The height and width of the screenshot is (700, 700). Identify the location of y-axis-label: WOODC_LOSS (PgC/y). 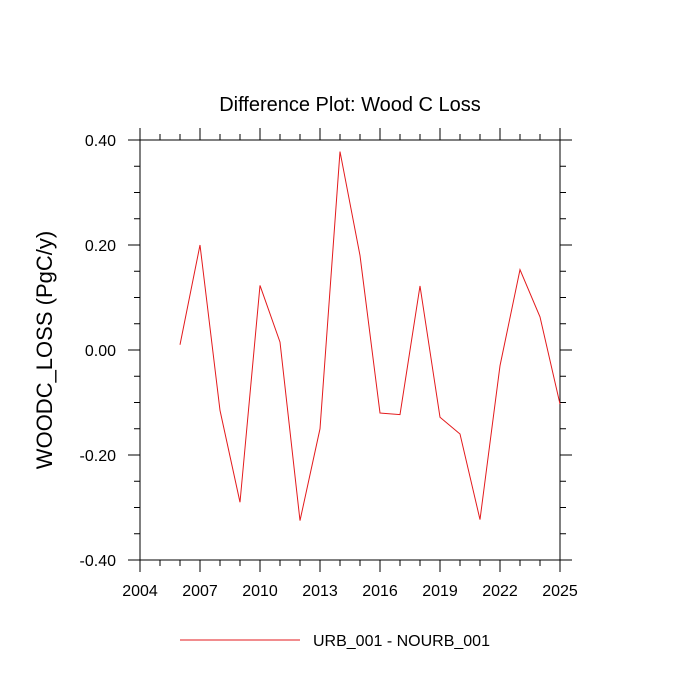
(44, 350).